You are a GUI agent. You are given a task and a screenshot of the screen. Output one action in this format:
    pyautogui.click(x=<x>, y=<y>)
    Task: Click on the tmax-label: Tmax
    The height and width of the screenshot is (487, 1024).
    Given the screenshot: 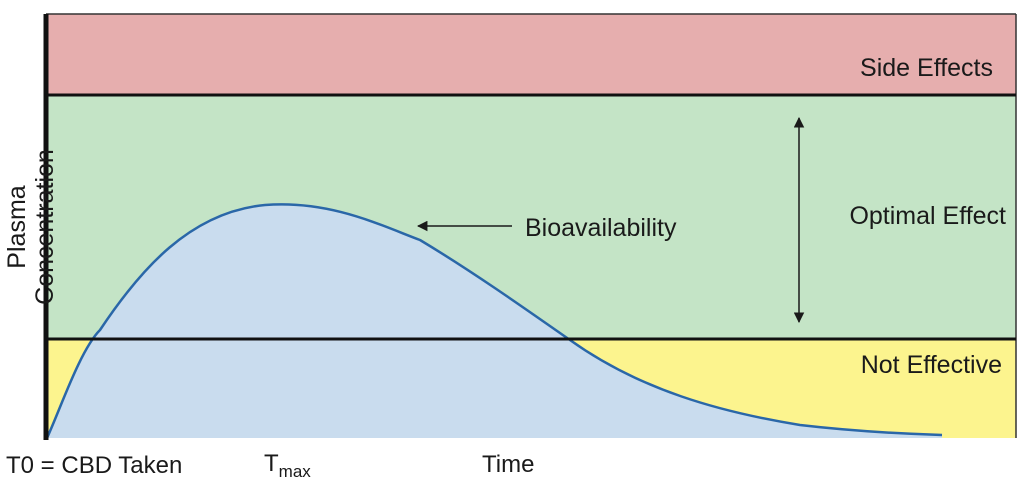 What is the action you would take?
    pyautogui.click(x=287, y=465)
    